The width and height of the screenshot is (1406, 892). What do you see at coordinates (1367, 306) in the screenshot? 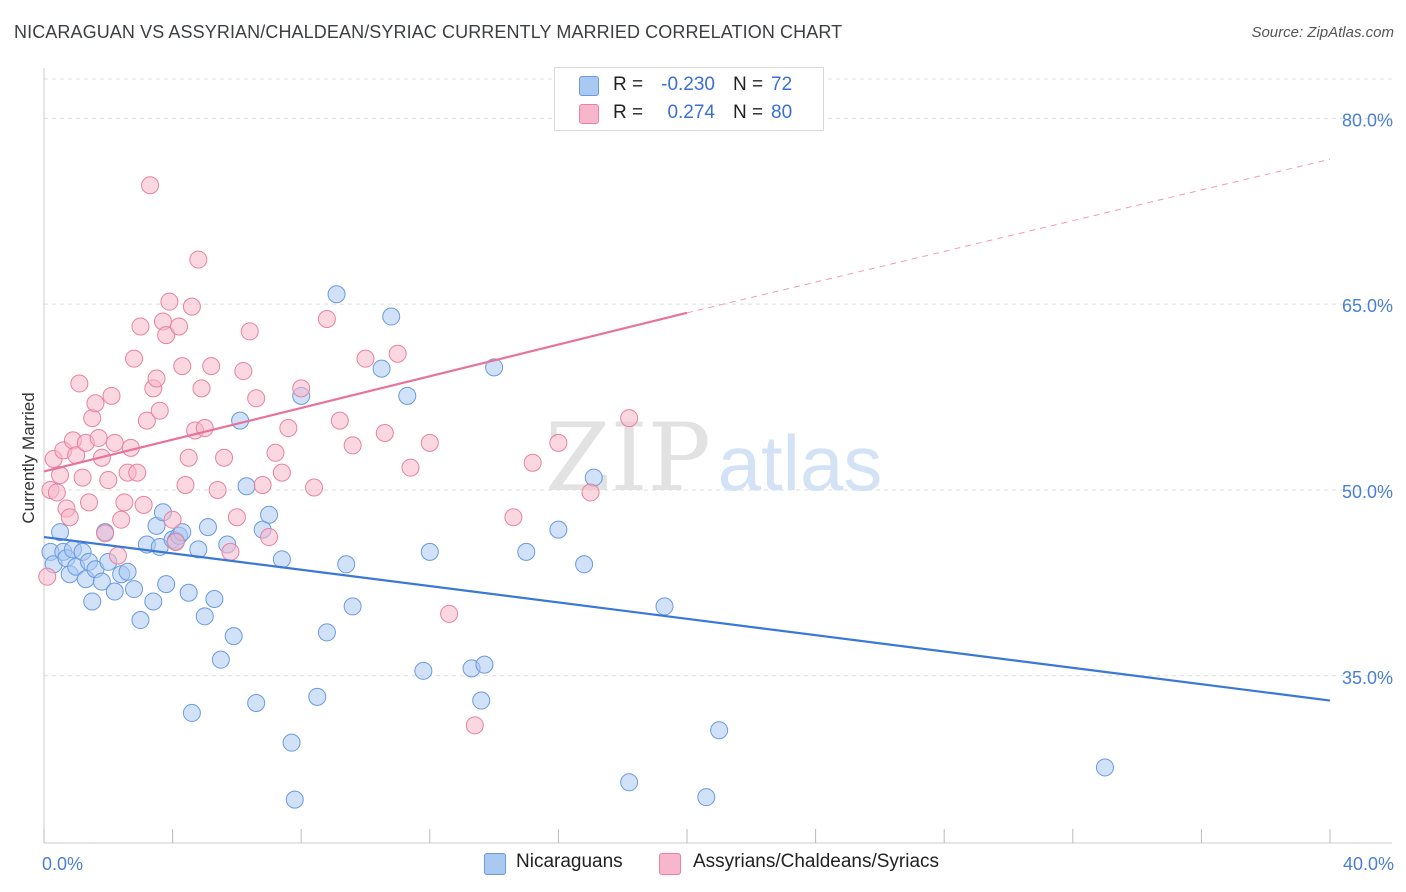
I see `y-tick-label: 65.0%` at bounding box center [1367, 306].